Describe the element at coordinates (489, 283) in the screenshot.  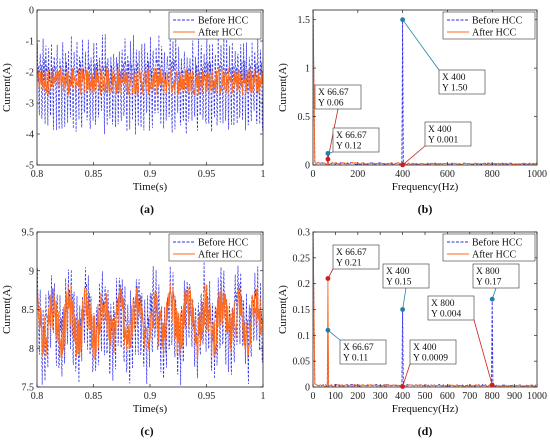
I see `annotation-y-label: Y 0.17` at that location.